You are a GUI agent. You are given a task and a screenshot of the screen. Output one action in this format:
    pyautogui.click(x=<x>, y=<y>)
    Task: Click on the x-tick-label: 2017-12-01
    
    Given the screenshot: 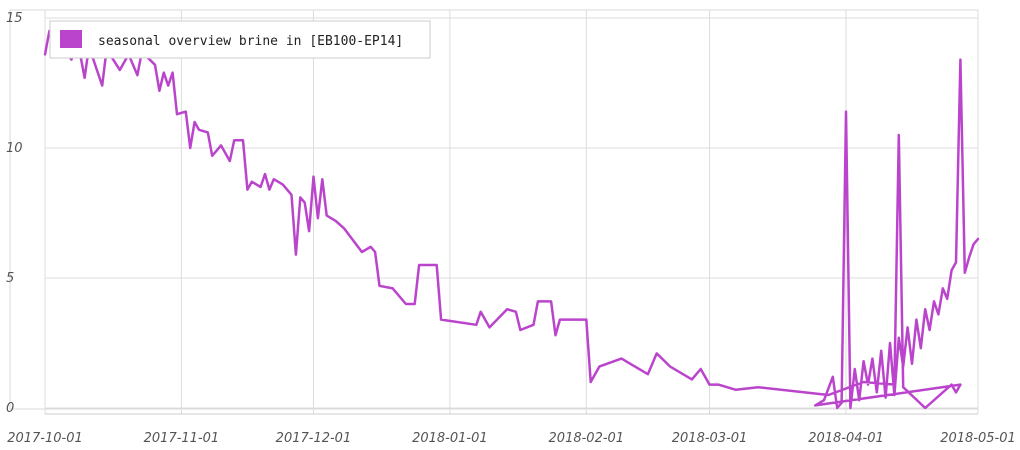 What is the action you would take?
    pyautogui.click(x=314, y=438)
    